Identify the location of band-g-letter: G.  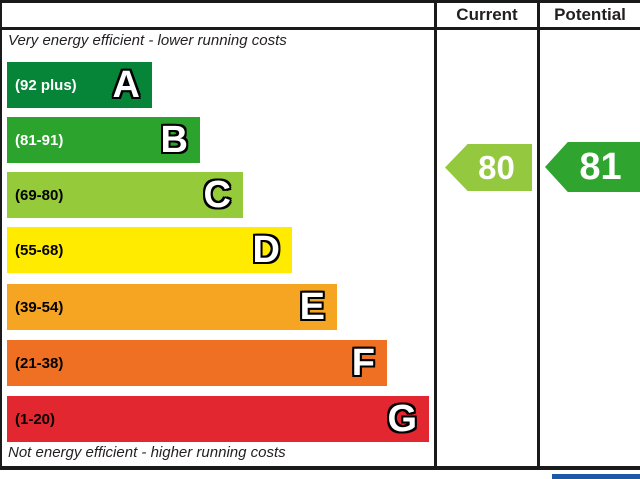
(402, 419).